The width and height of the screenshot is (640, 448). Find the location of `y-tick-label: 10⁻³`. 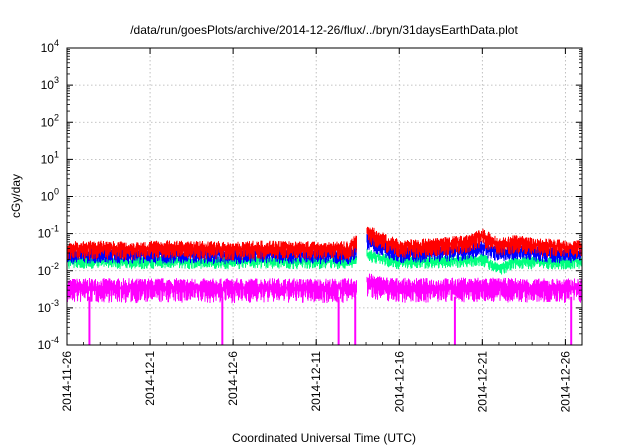

y-tick-label: 10⁻³ is located at coordinates (48, 306).